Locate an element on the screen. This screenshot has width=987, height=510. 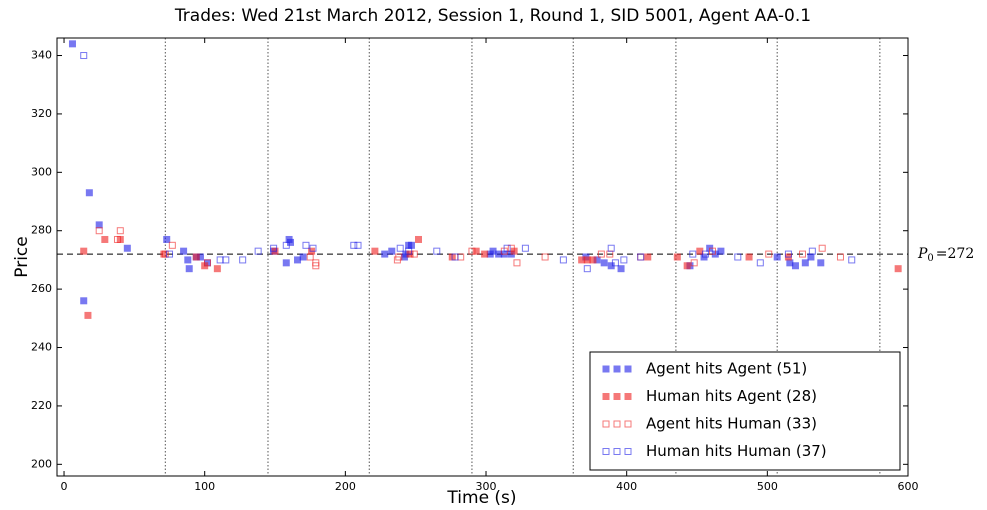
x-axis-label: Time (s) is located at coordinates (481, 498).